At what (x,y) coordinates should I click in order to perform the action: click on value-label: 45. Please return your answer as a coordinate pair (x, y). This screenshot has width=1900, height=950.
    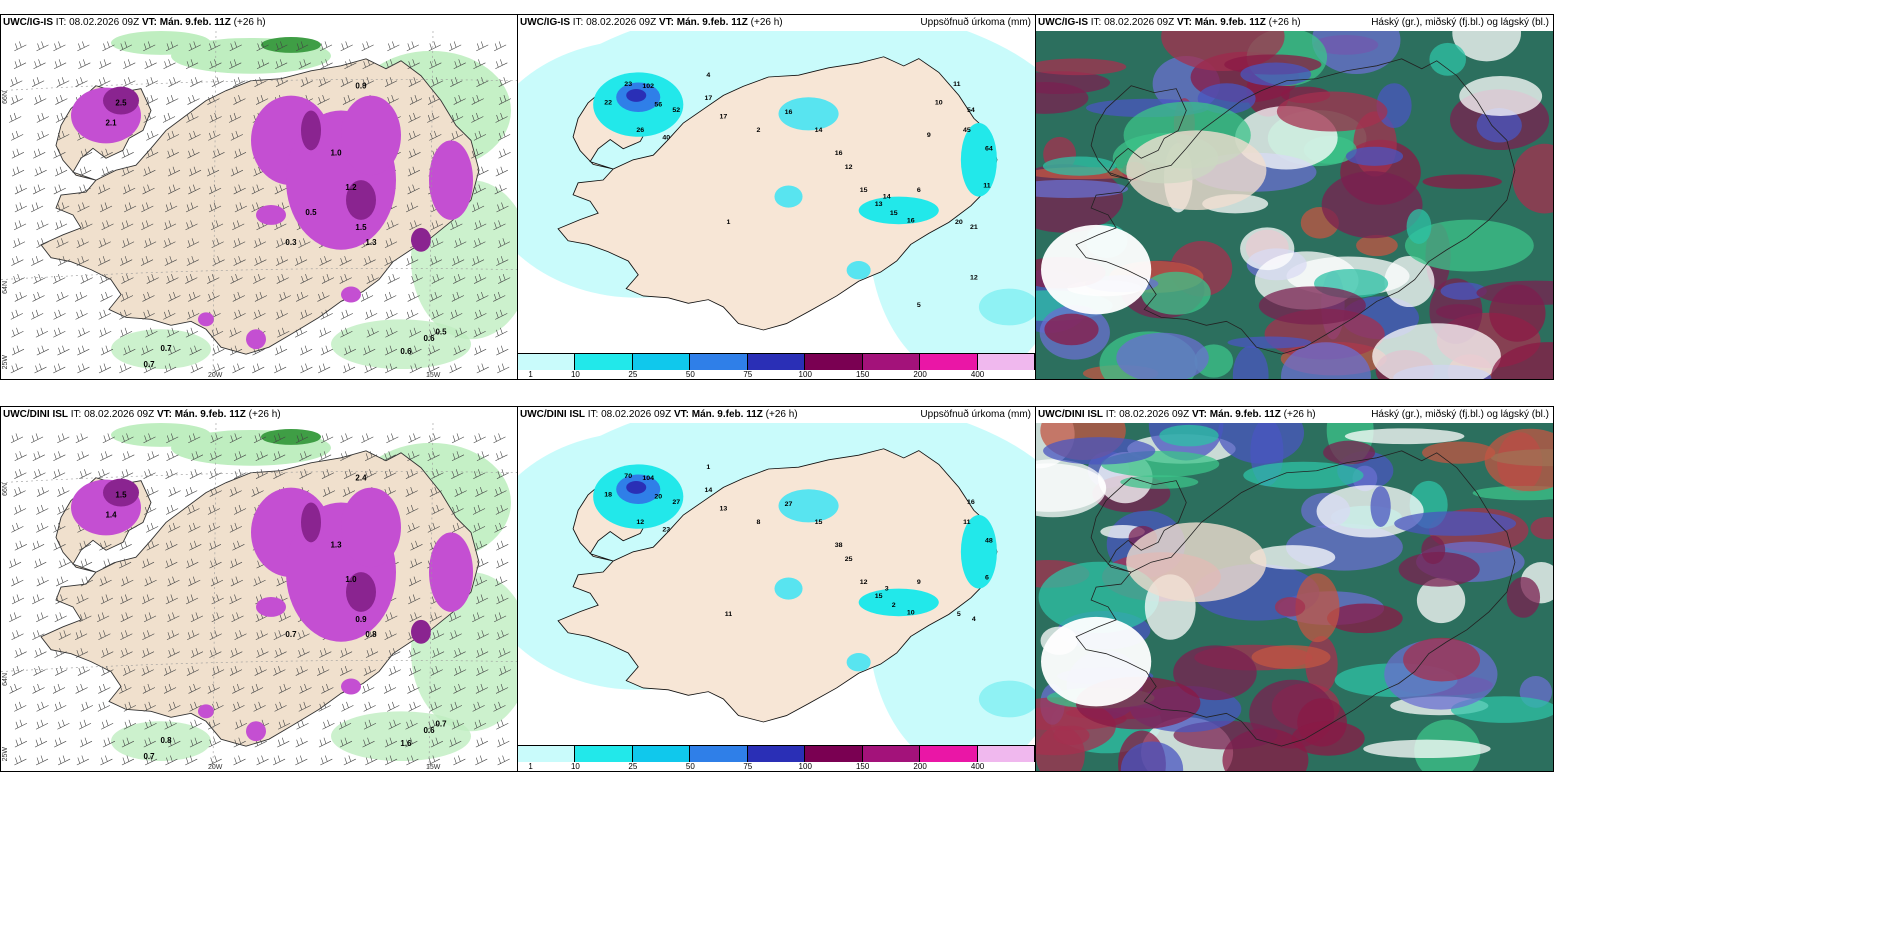
    Looking at the image, I should click on (967, 130).